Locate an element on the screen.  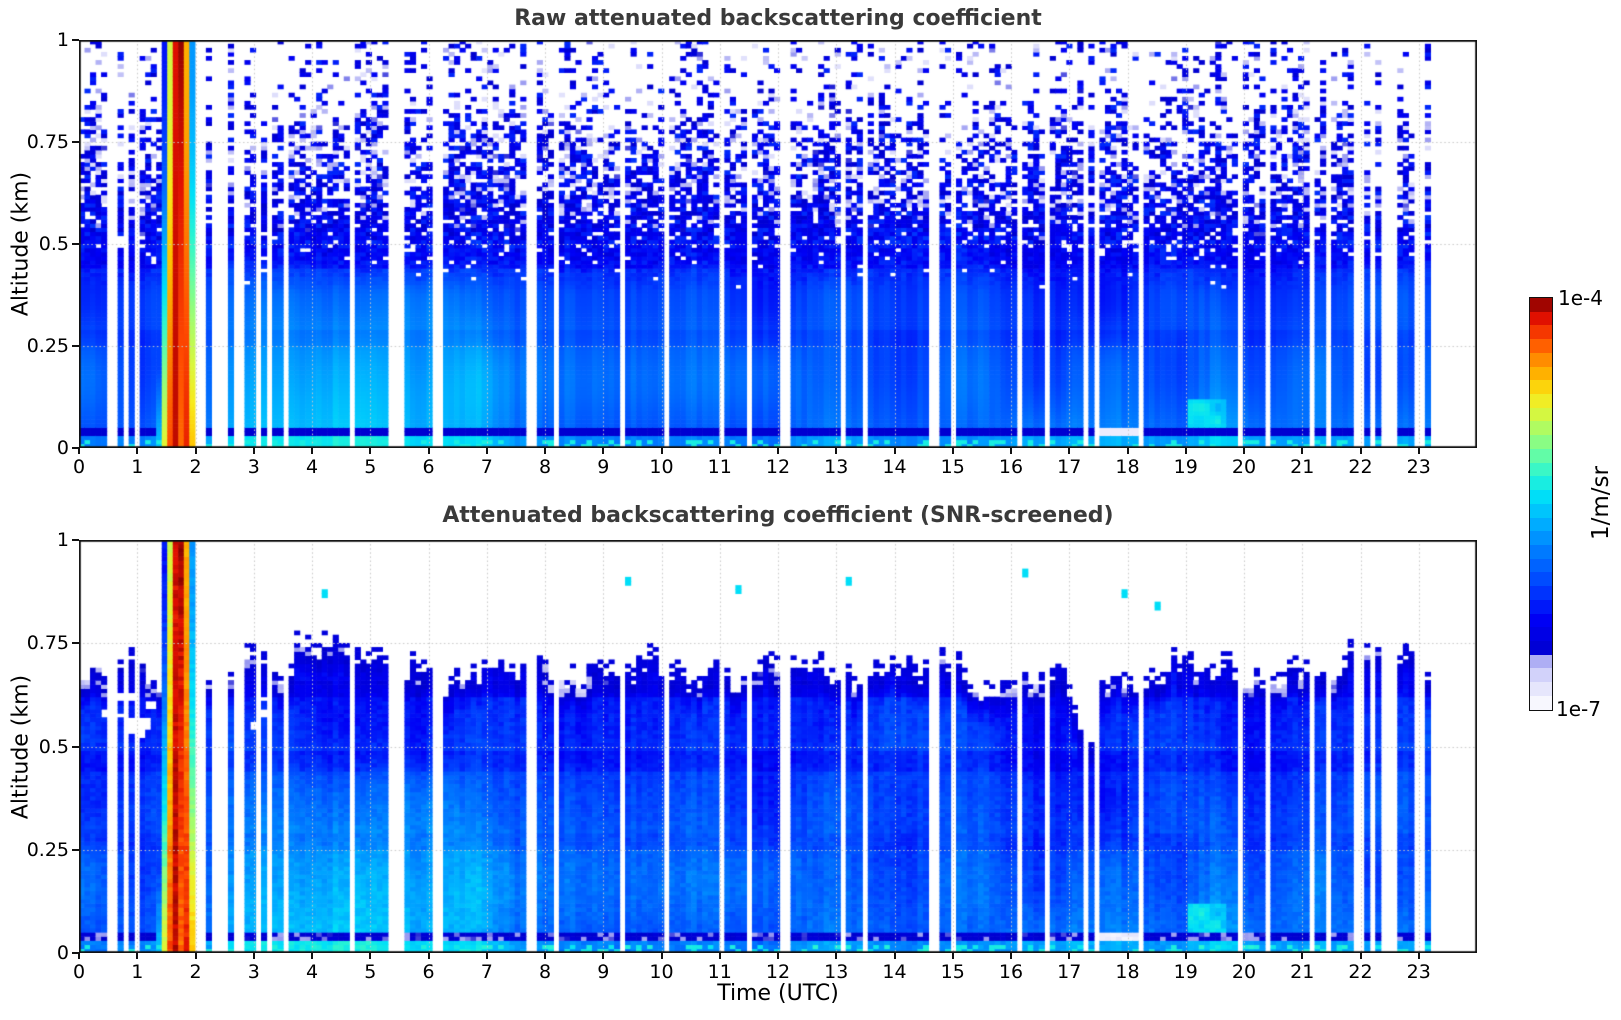
x-tick-label: 16 is located at coordinates (1011, 467).